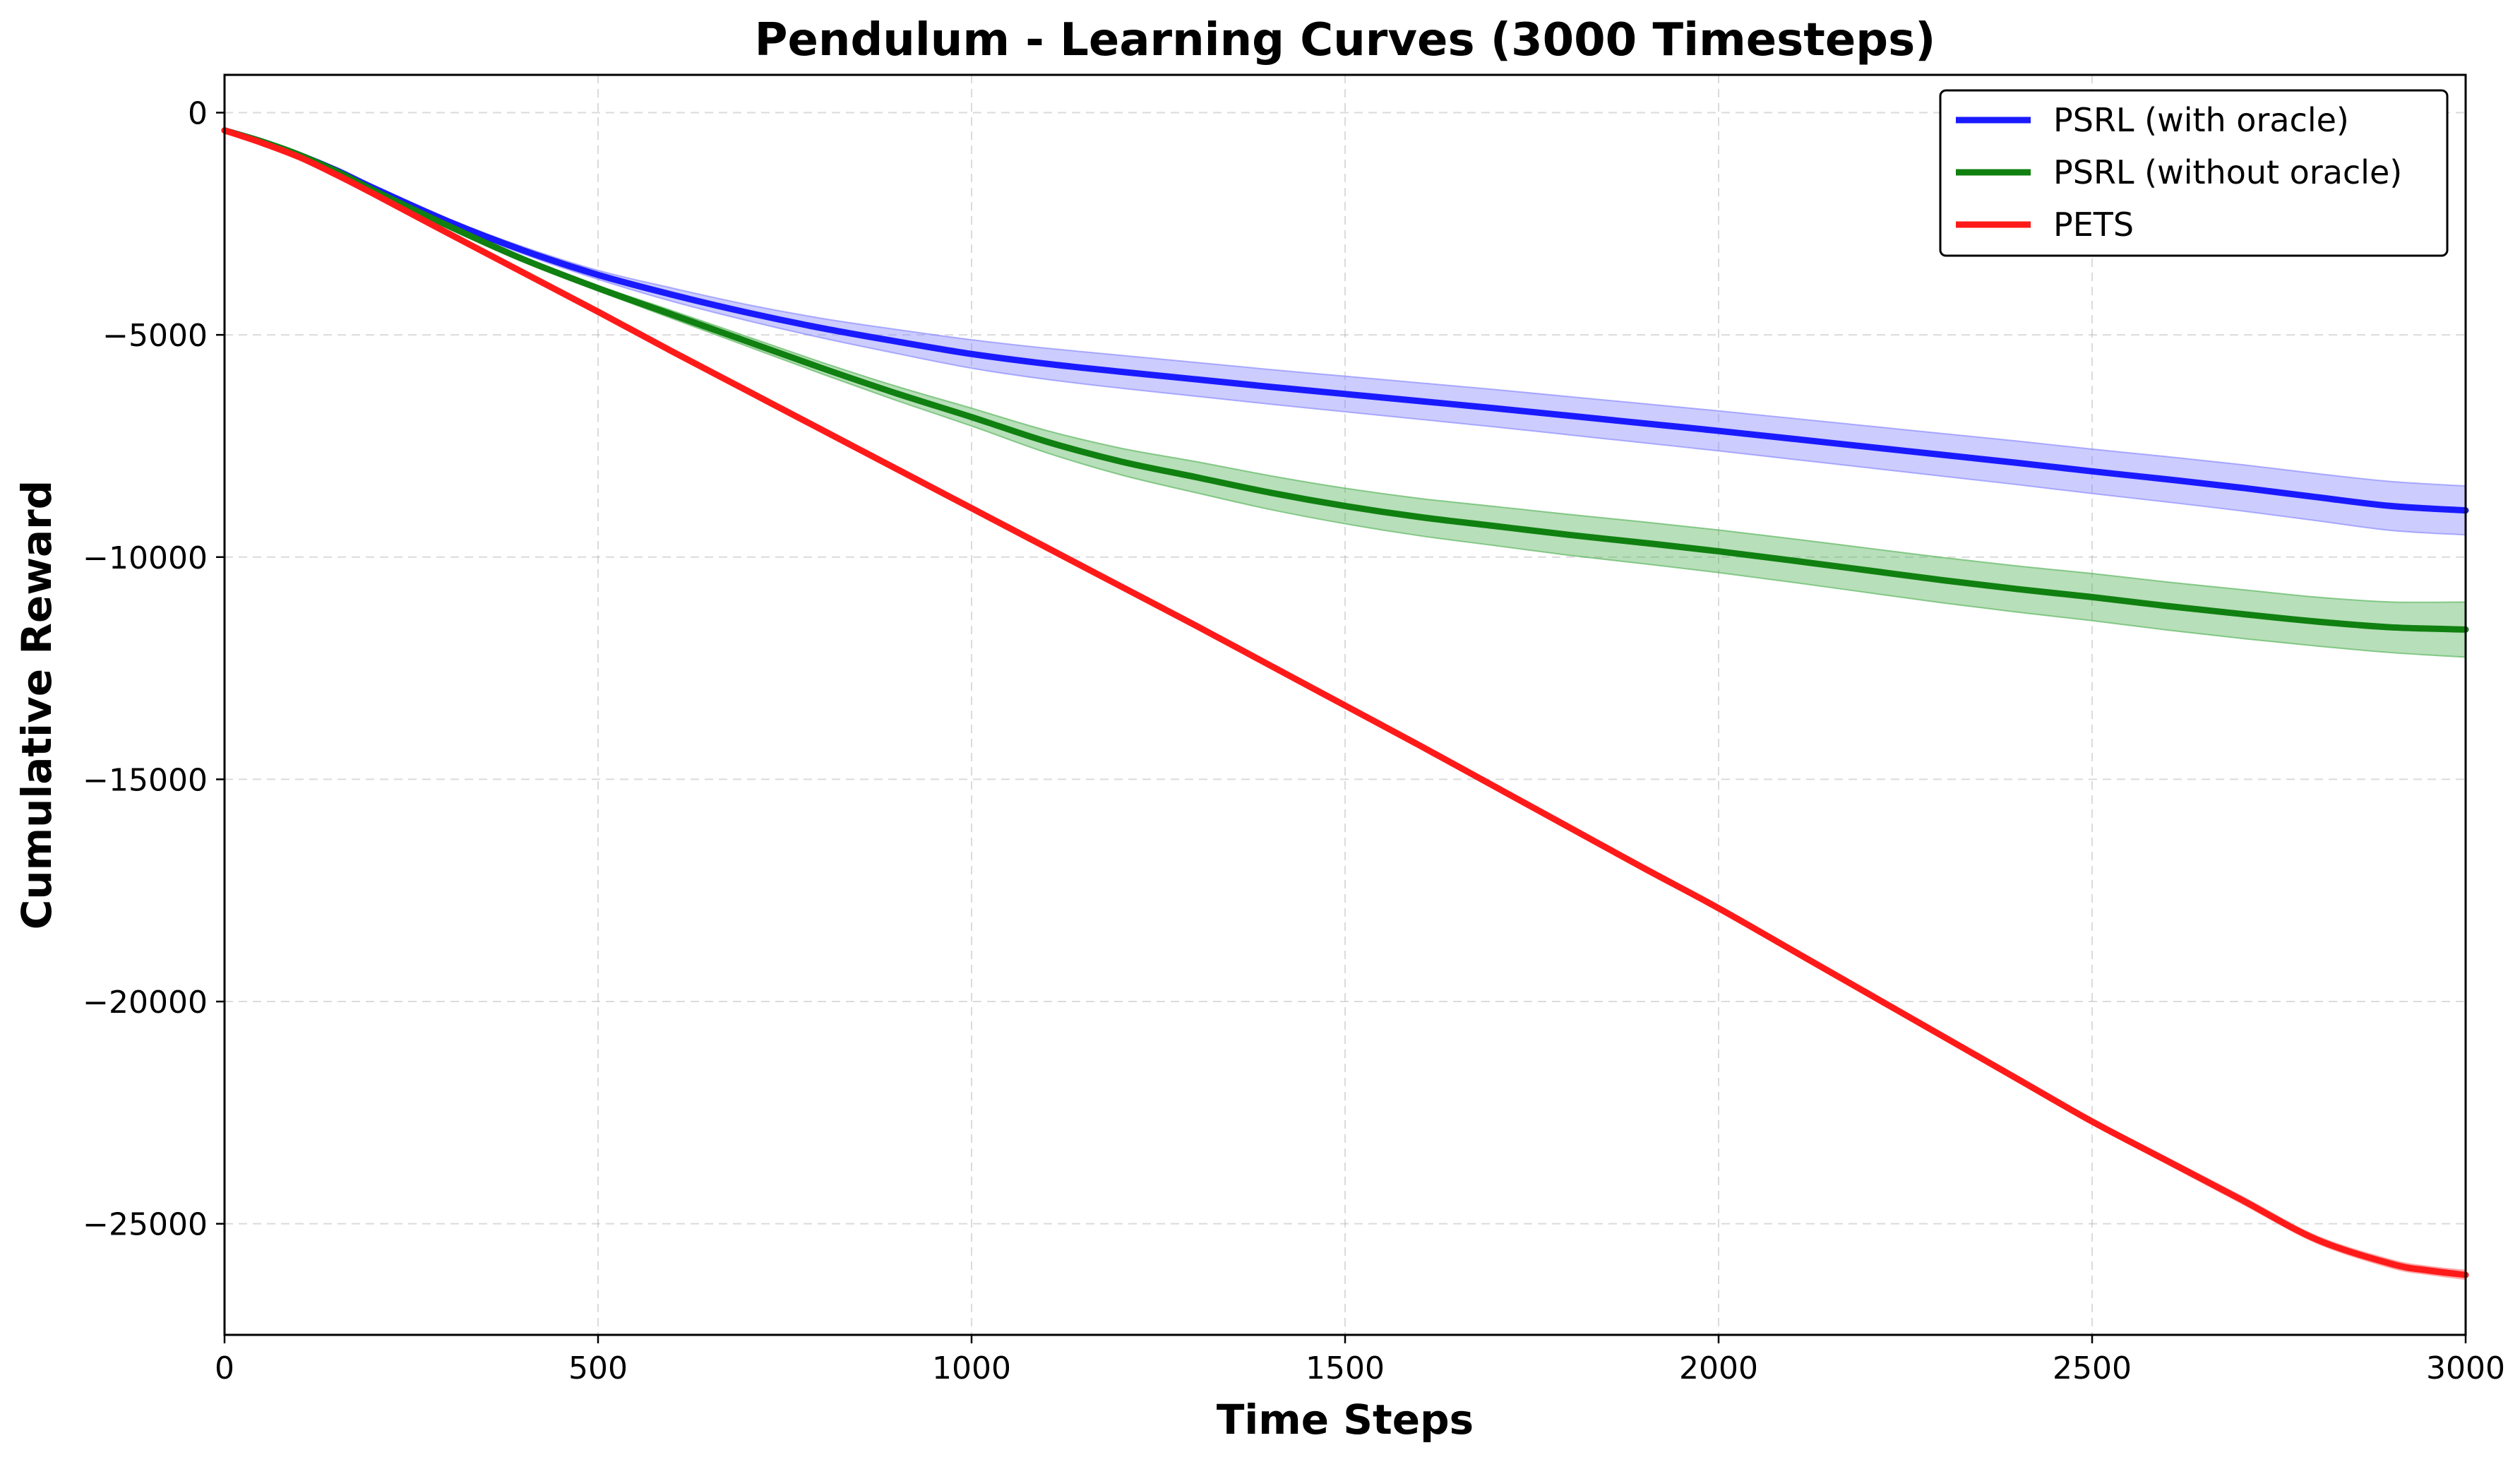  What do you see at coordinates (2201, 120) in the screenshot?
I see `legend-label-0: PSRL (with oracle)` at bounding box center [2201, 120].